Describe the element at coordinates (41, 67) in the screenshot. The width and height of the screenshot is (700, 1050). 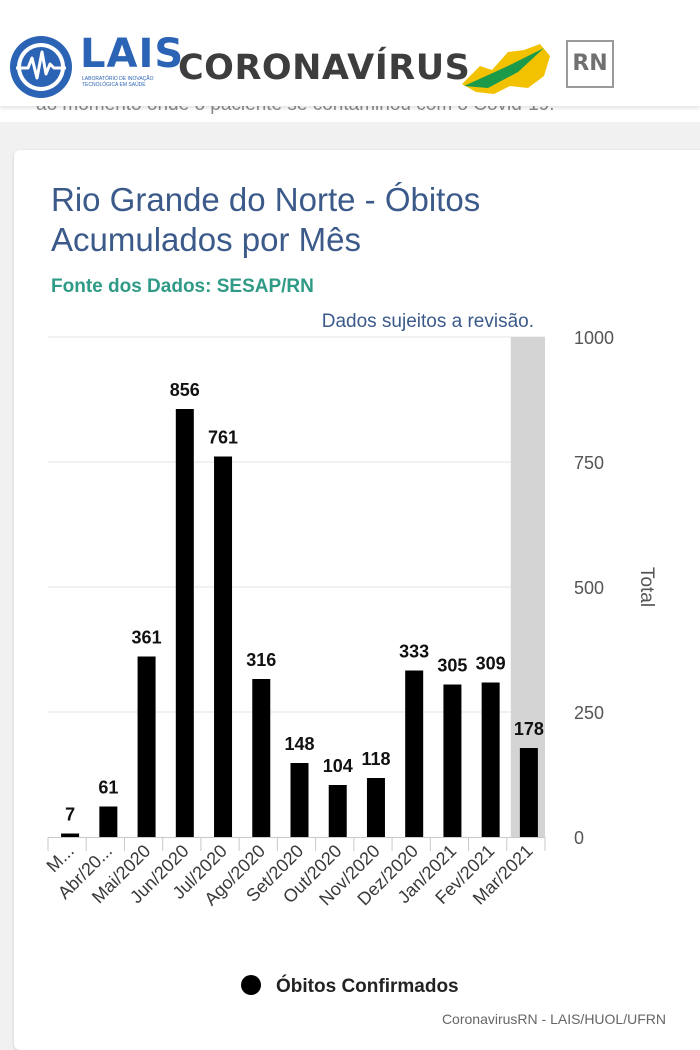
I see `lais-logo-icon` at that location.